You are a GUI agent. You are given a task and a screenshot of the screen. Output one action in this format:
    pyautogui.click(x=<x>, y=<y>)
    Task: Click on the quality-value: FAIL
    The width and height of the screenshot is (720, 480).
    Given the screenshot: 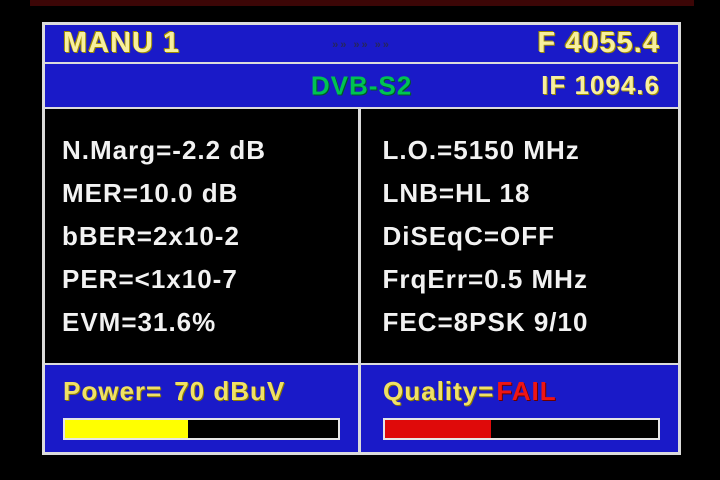 What is the action you would take?
    pyautogui.click(x=526, y=391)
    